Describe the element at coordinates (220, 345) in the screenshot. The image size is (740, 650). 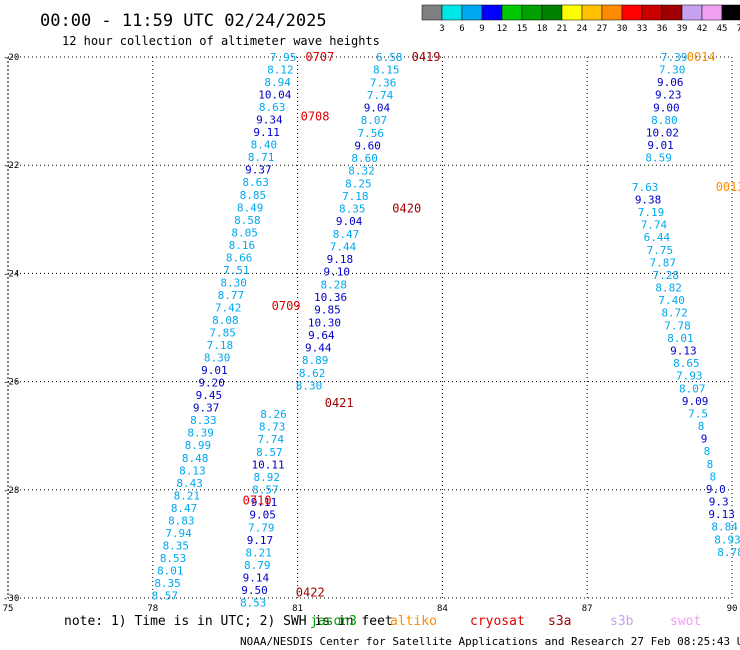
I see `wave-height-label: 7.18` at that location.